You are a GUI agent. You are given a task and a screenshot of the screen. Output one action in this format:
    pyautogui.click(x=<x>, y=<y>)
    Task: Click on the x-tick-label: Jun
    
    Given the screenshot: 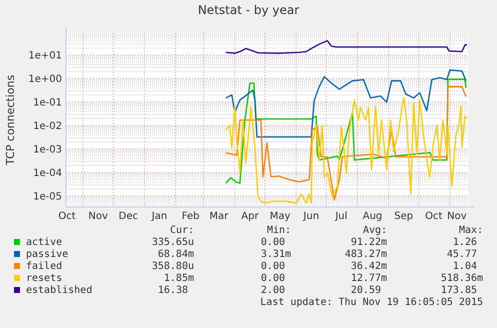 What is the action you would take?
    pyautogui.click(x=311, y=216)
    